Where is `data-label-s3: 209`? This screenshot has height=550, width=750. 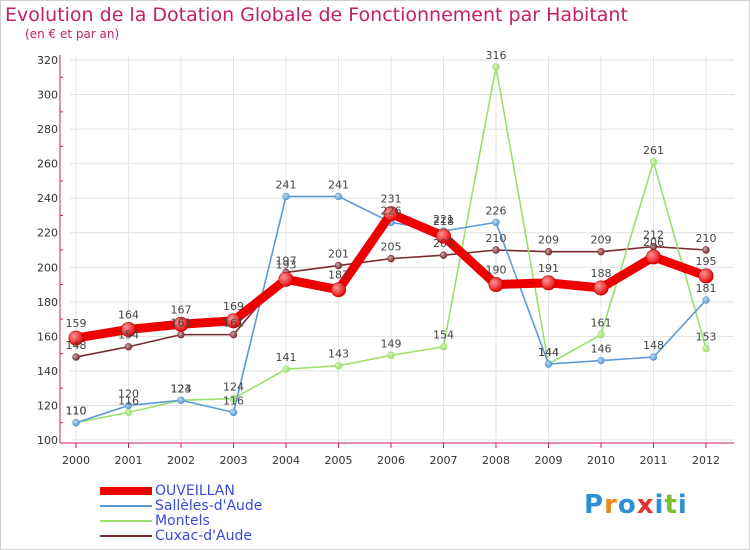 data-label-s3: 209 is located at coordinates (601, 240).